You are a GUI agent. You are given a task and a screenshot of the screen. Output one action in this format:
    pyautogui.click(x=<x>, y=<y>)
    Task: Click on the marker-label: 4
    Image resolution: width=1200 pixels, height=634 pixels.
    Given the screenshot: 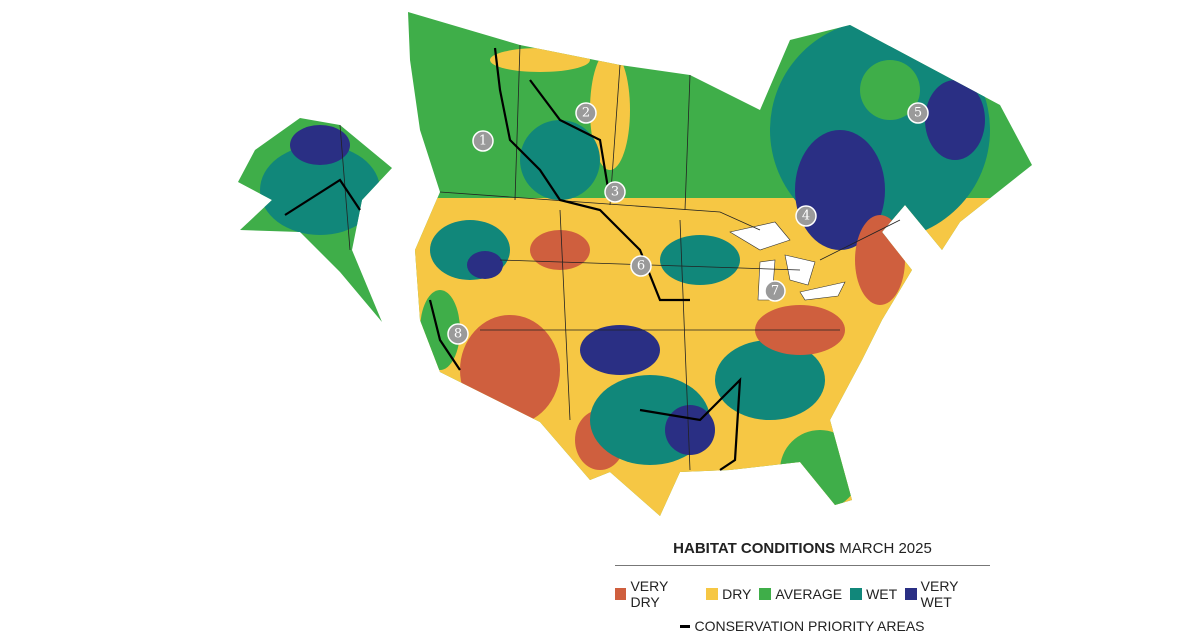 What is the action you would take?
    pyautogui.click(x=806, y=216)
    